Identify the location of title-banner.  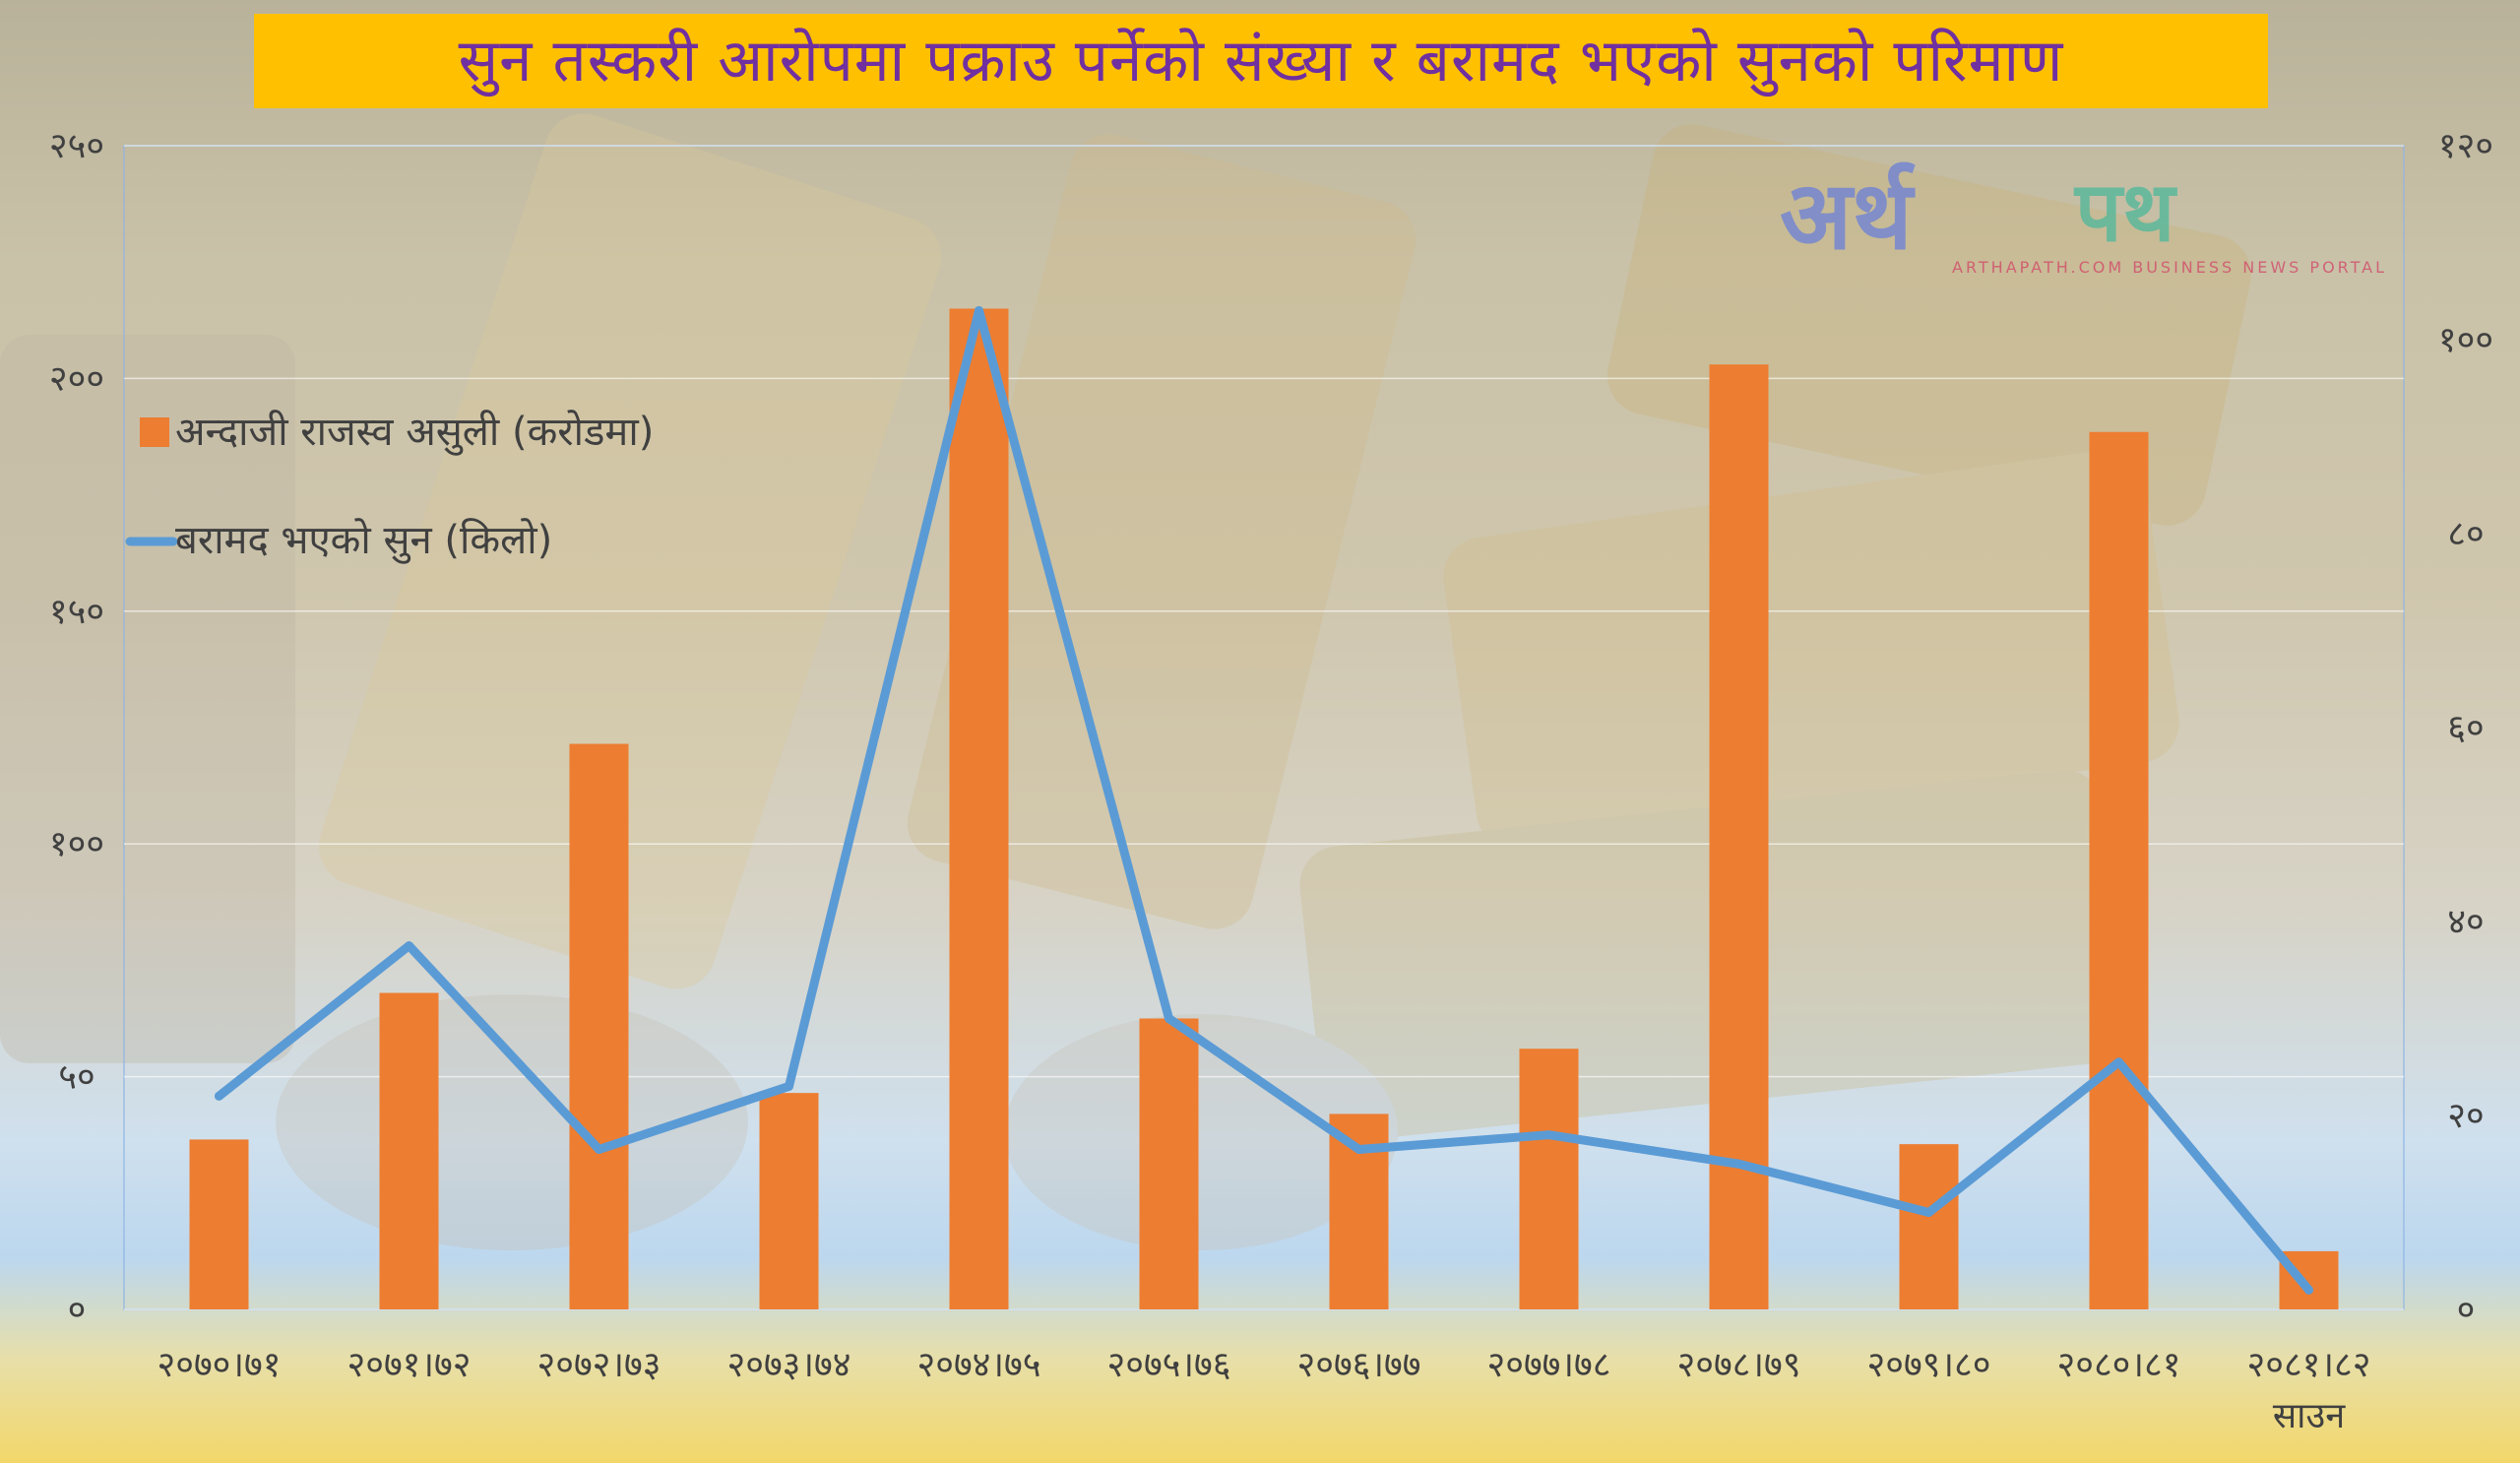
(1261, 61).